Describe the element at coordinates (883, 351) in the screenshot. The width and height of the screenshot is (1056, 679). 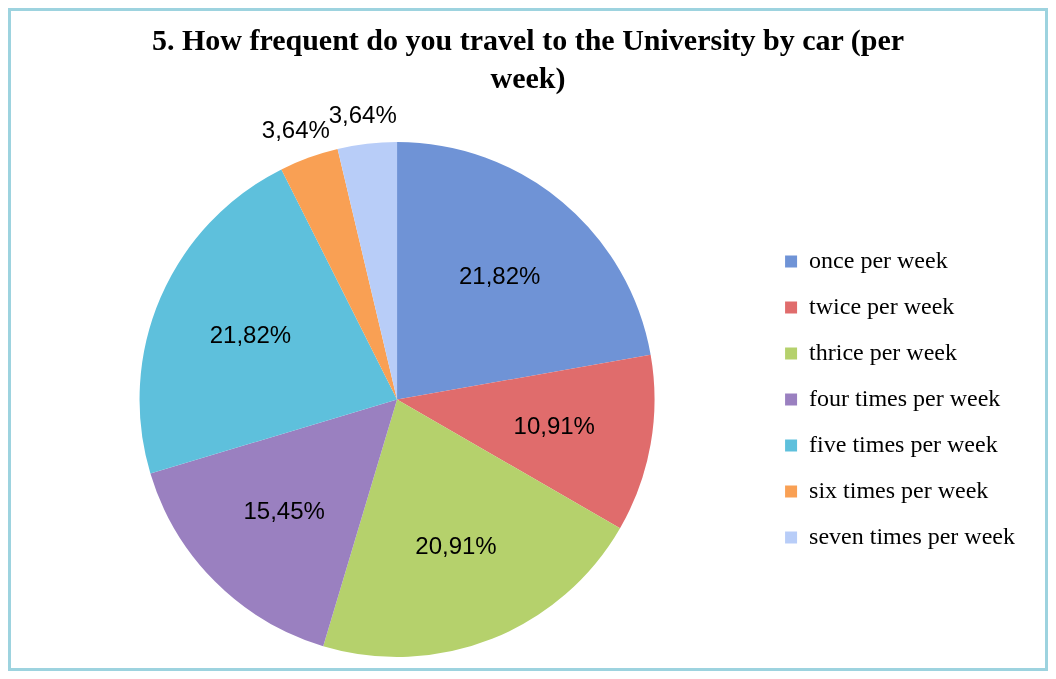
I see `legend-label: thrice per week` at that location.